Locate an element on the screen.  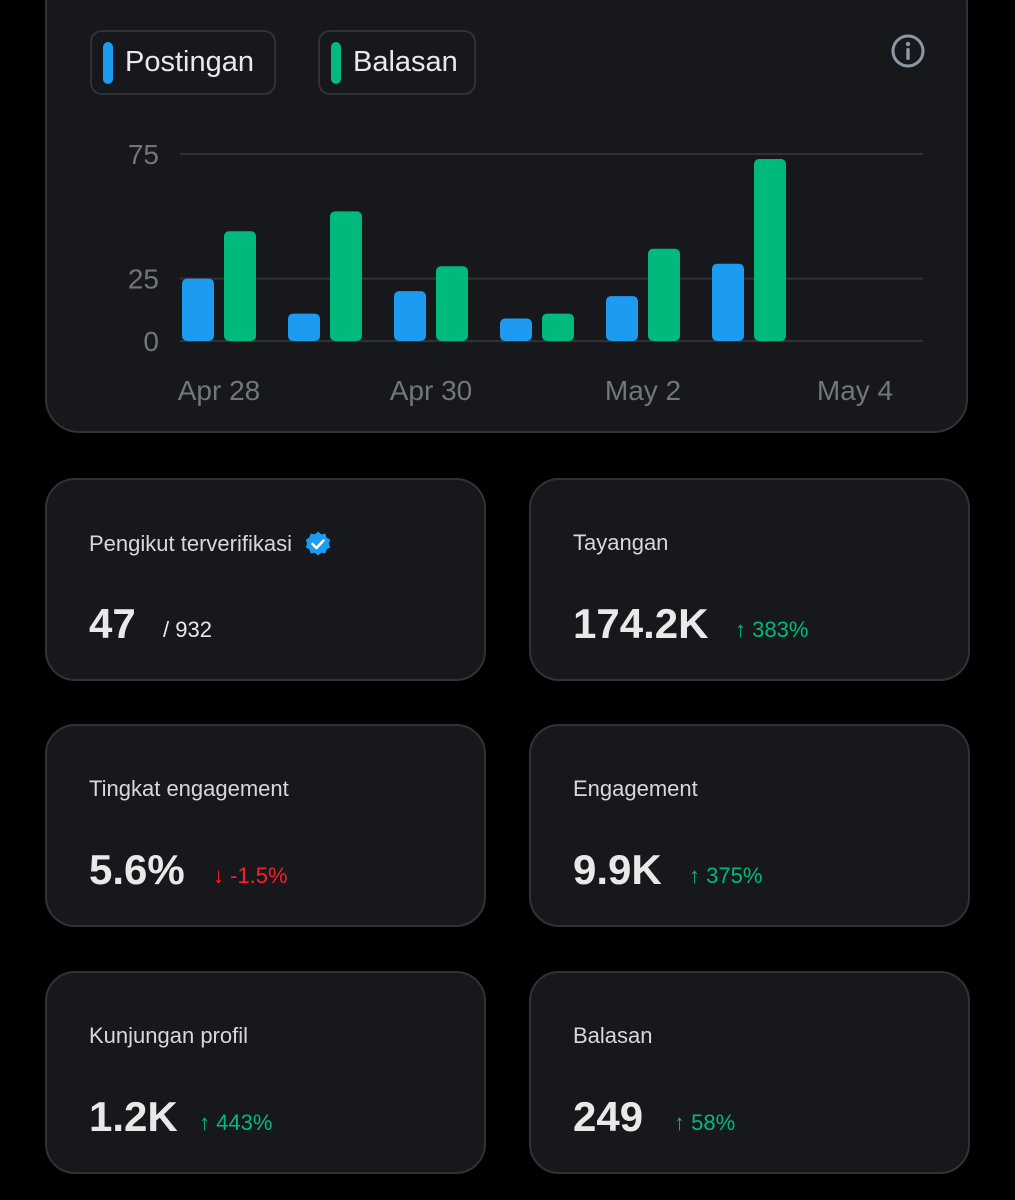
change-text: 443% is located at coordinates (244, 1122).